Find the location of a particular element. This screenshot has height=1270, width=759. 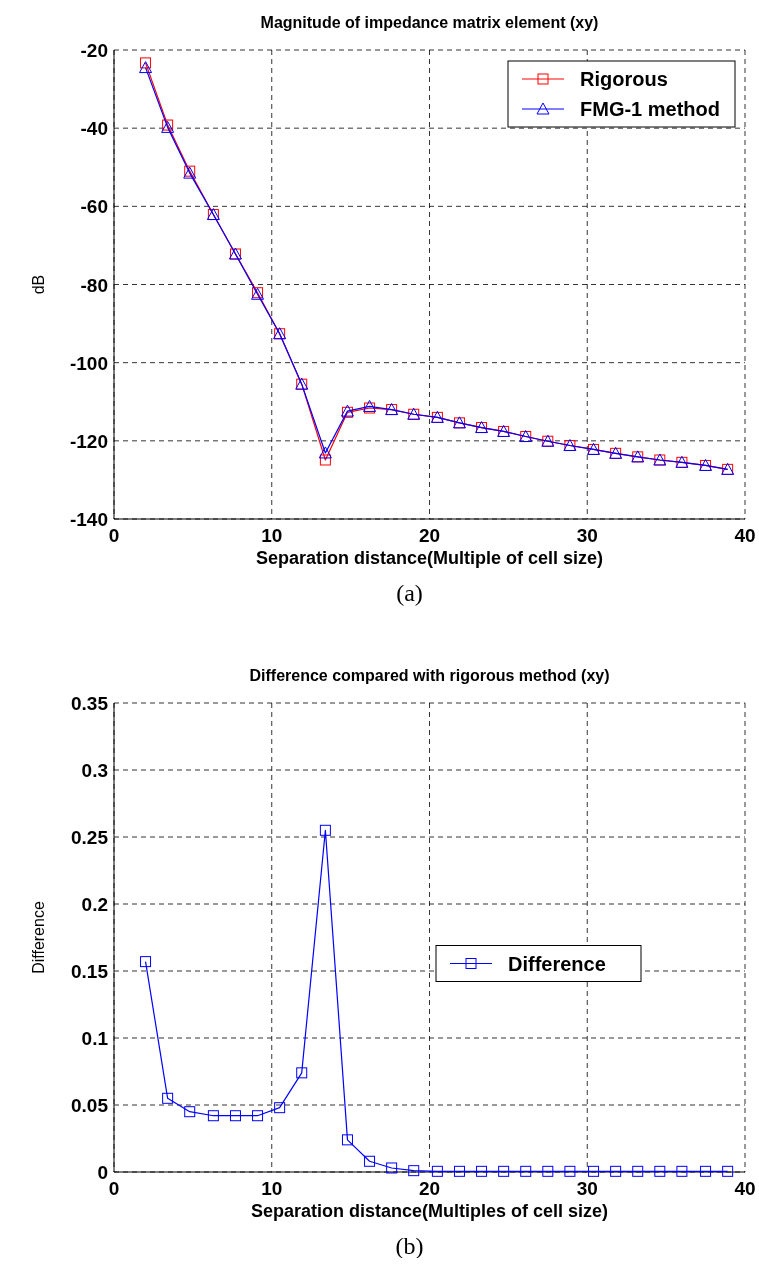

legend-label: Difference is located at coordinates (557, 963).